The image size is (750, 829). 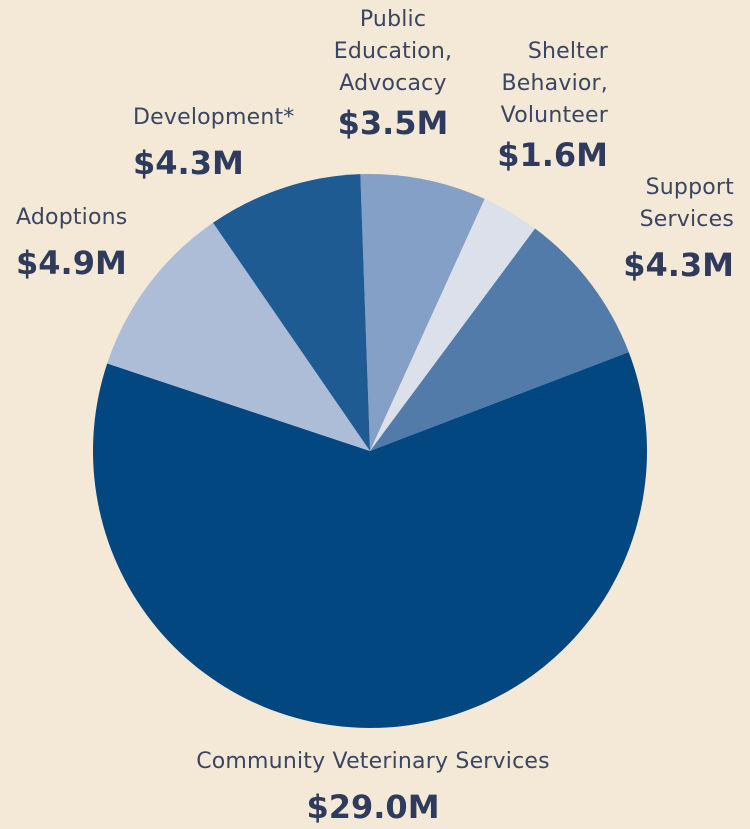 What do you see at coordinates (291, 313) in the screenshot?
I see `pie-slice-development` at bounding box center [291, 313].